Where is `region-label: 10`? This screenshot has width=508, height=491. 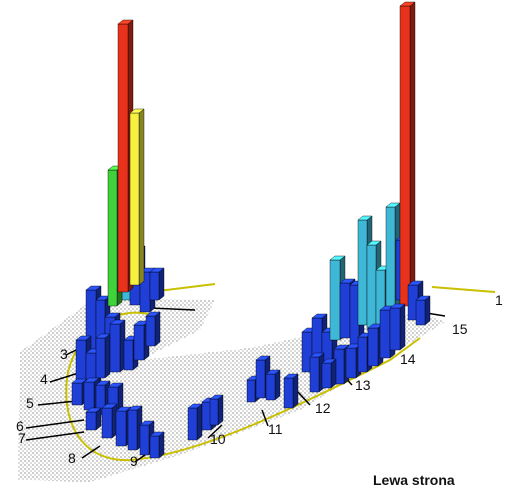 region-label: 10 is located at coordinates (218, 439).